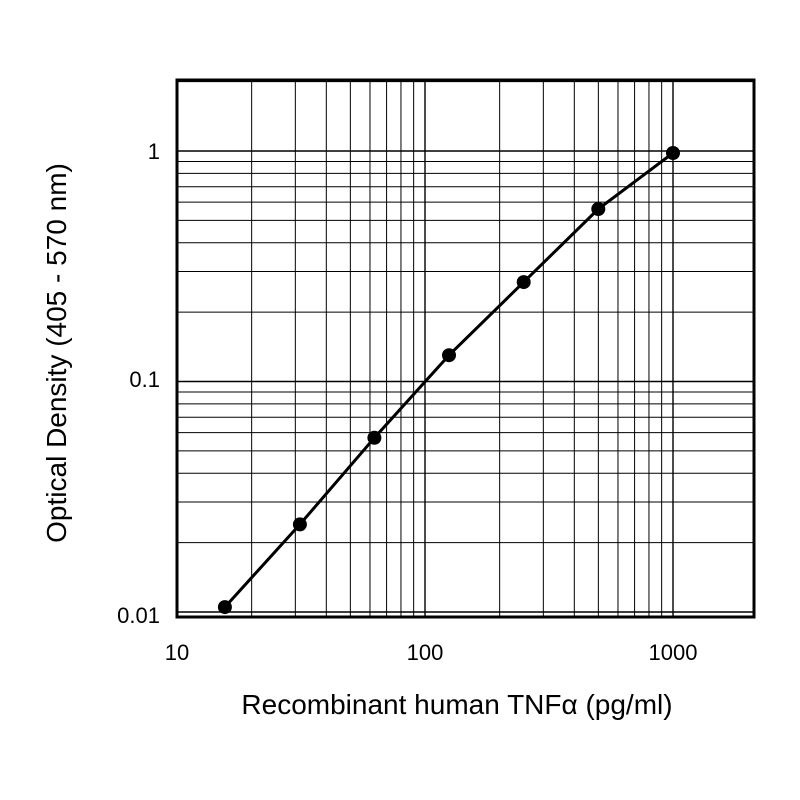 This screenshot has width=800, height=800. Describe the element at coordinates (456, 704) in the screenshot. I see `x-axis-label: Recombinant human TNFα (pg/ml)` at that location.